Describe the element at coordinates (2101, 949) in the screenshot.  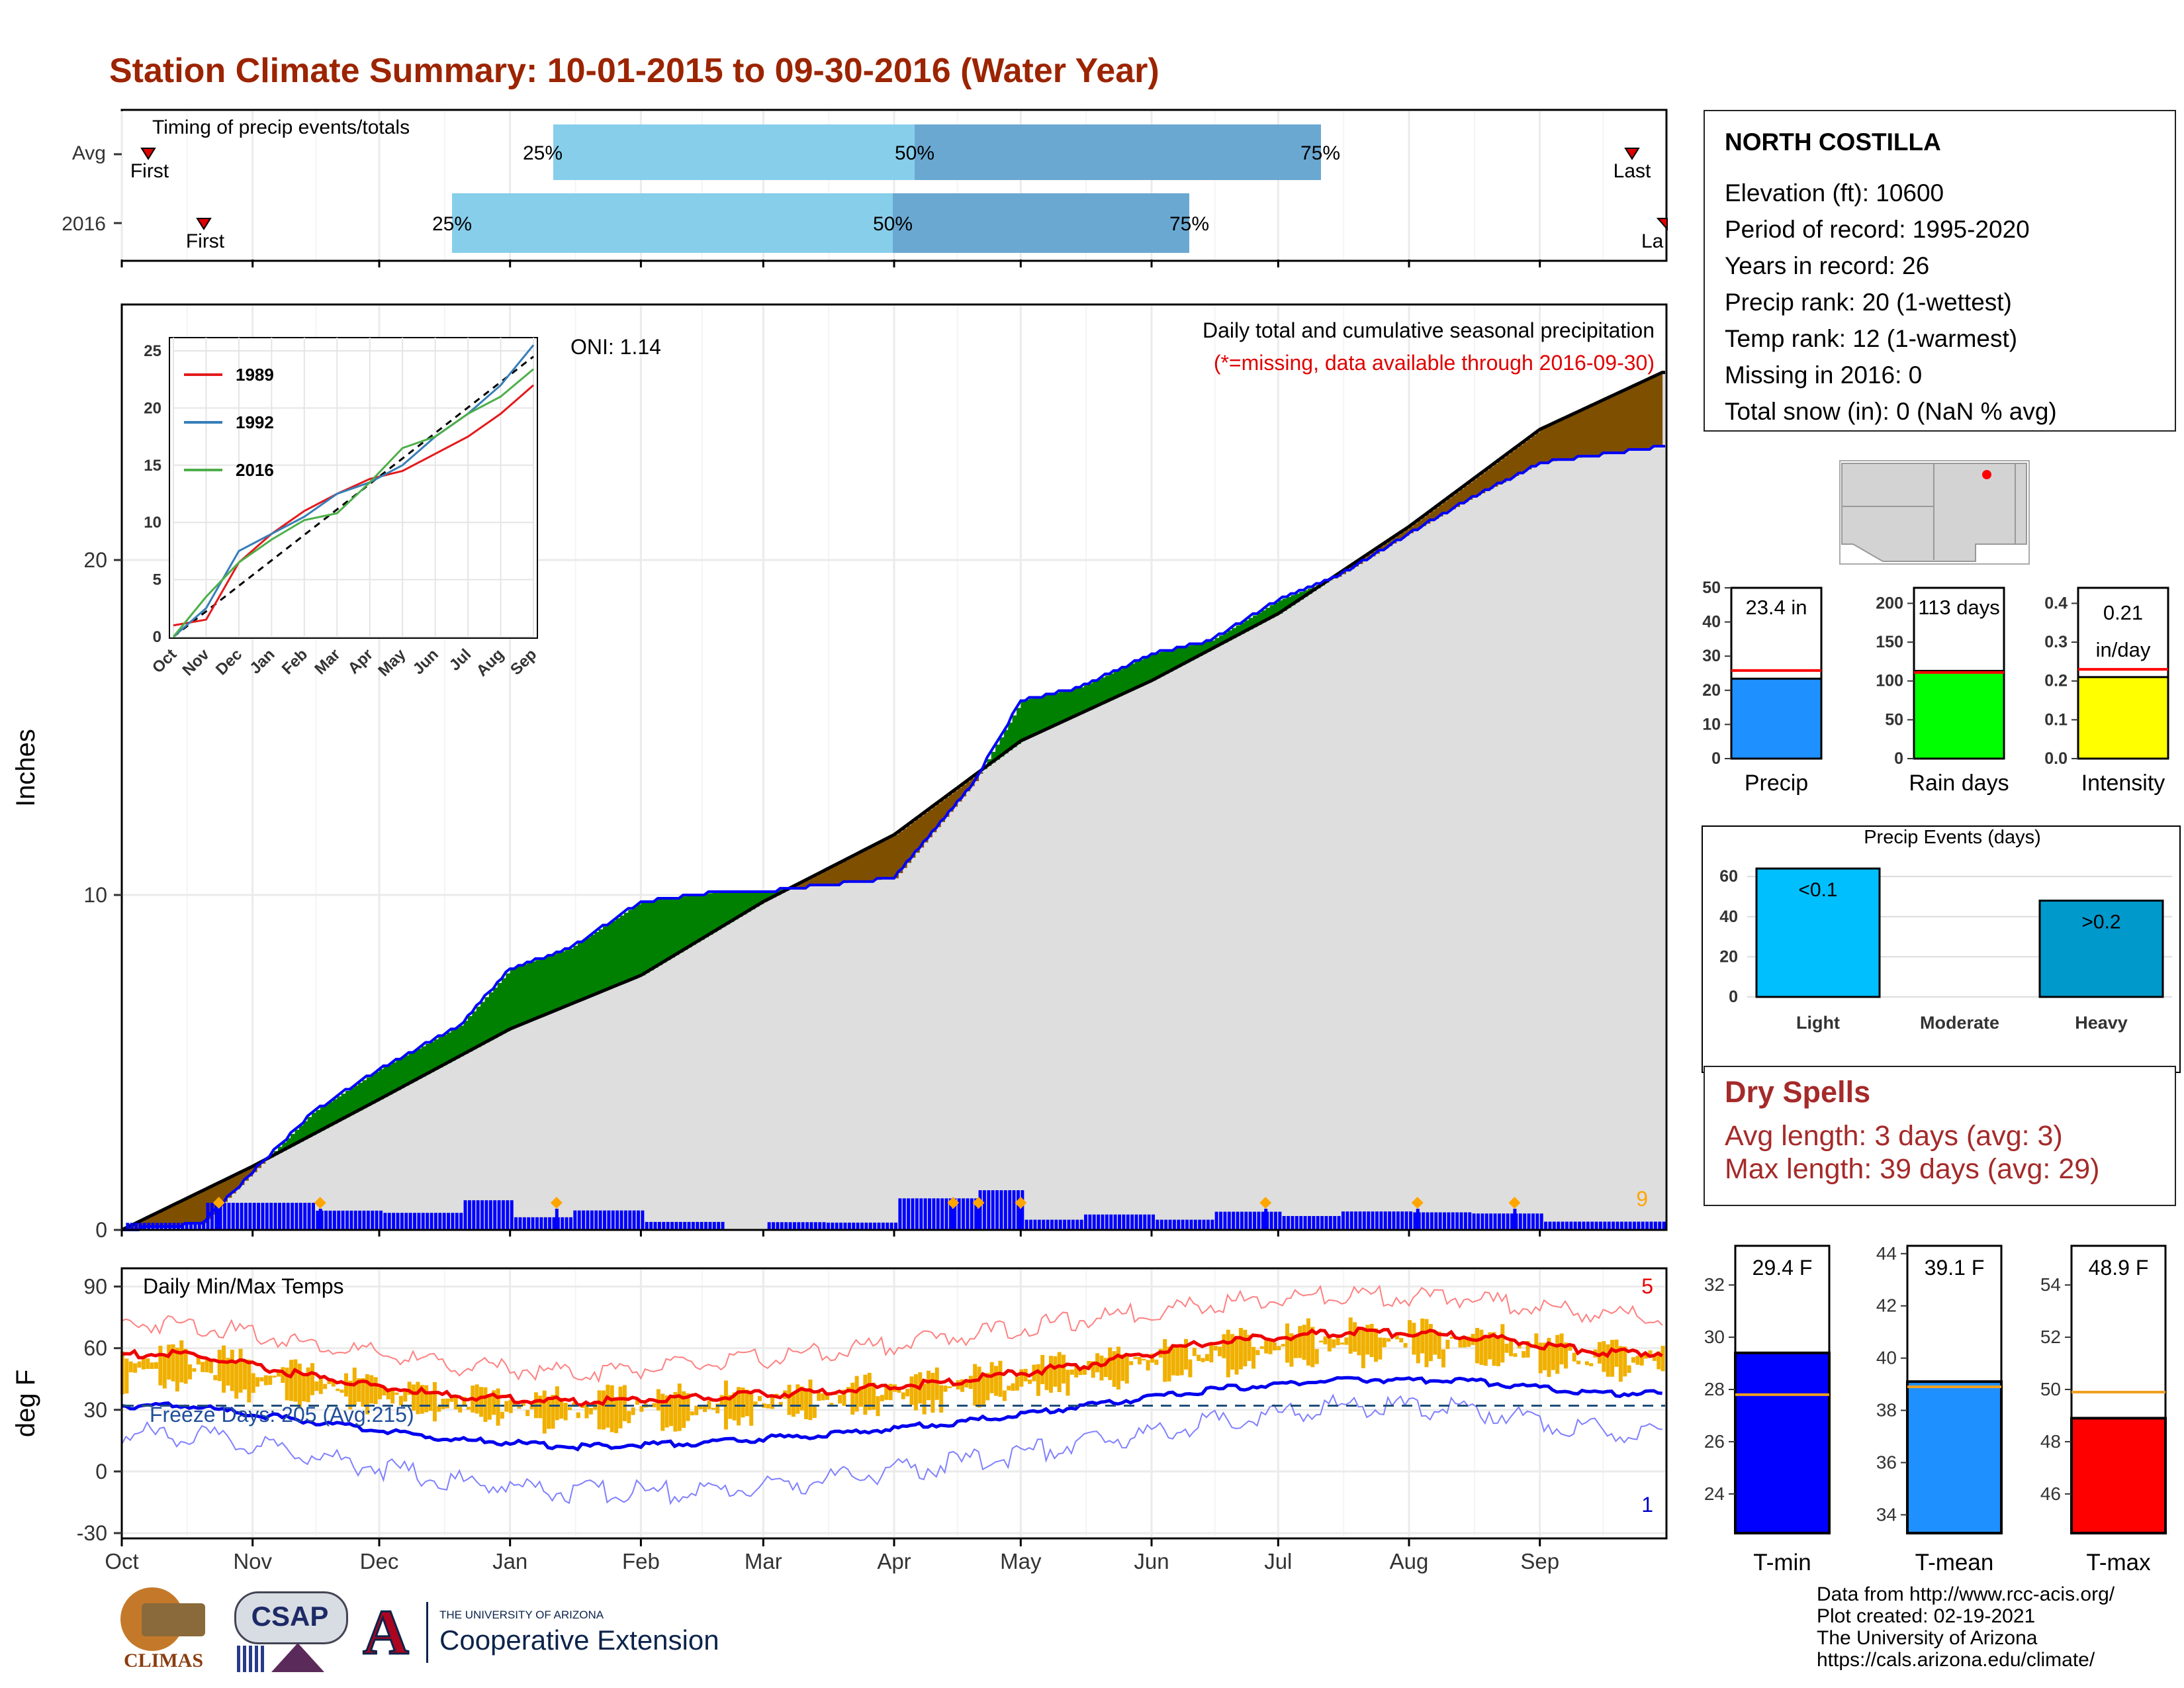
I see `events-bar` at that location.